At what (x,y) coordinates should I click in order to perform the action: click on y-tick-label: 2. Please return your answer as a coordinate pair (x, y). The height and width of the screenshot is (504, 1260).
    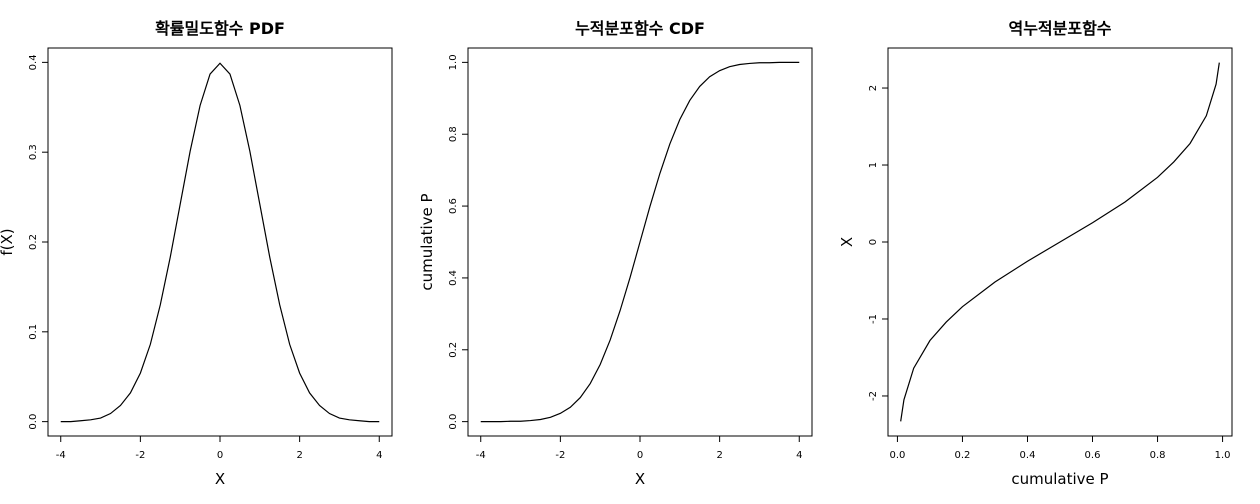
    Looking at the image, I should click on (873, 88).